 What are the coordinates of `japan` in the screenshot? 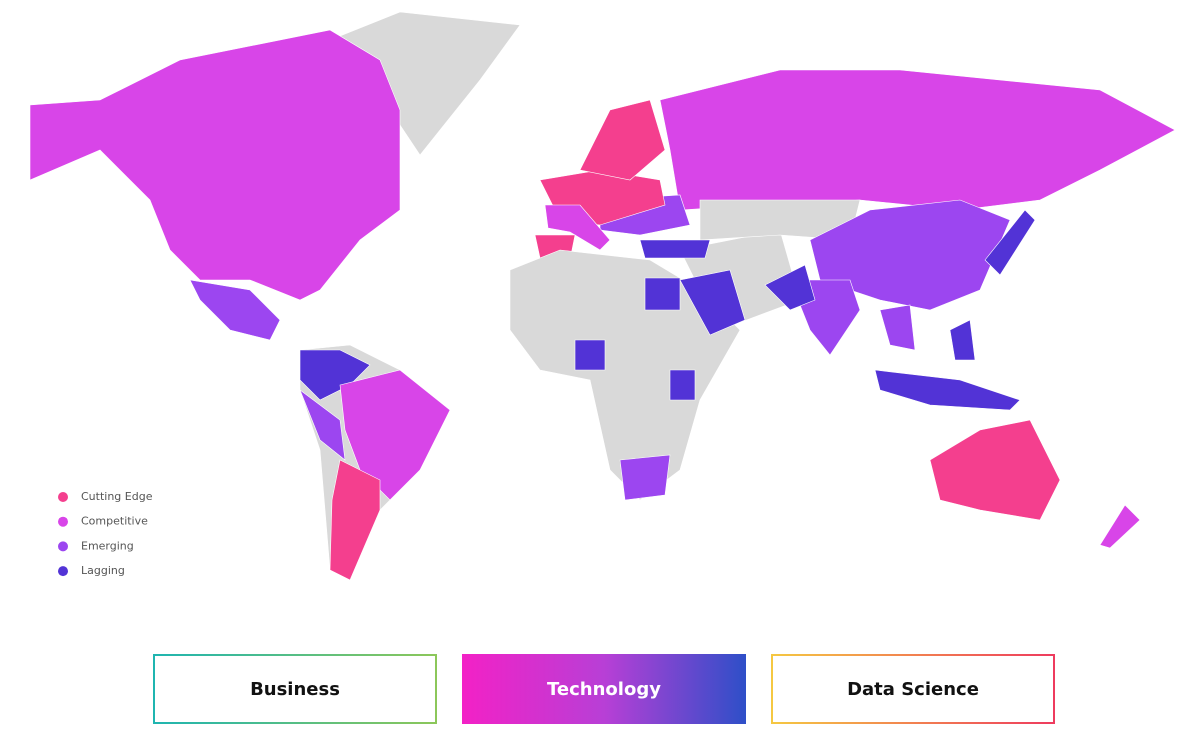 It's located at (1010, 242).